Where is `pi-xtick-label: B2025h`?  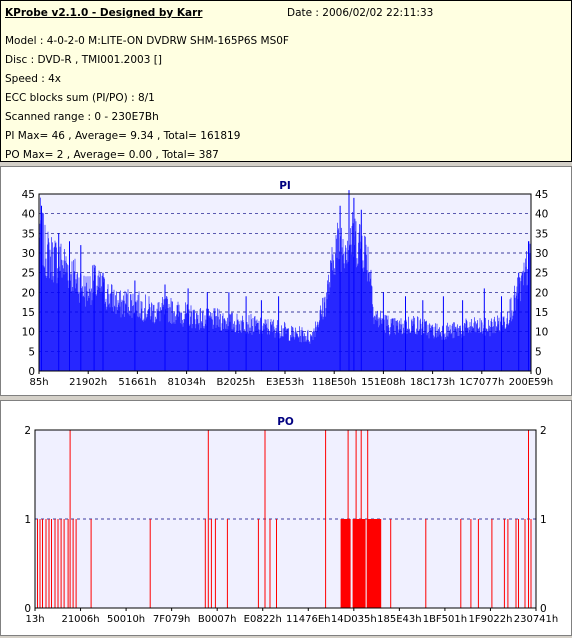 pi-xtick-label: B2025h is located at coordinates (235, 382).